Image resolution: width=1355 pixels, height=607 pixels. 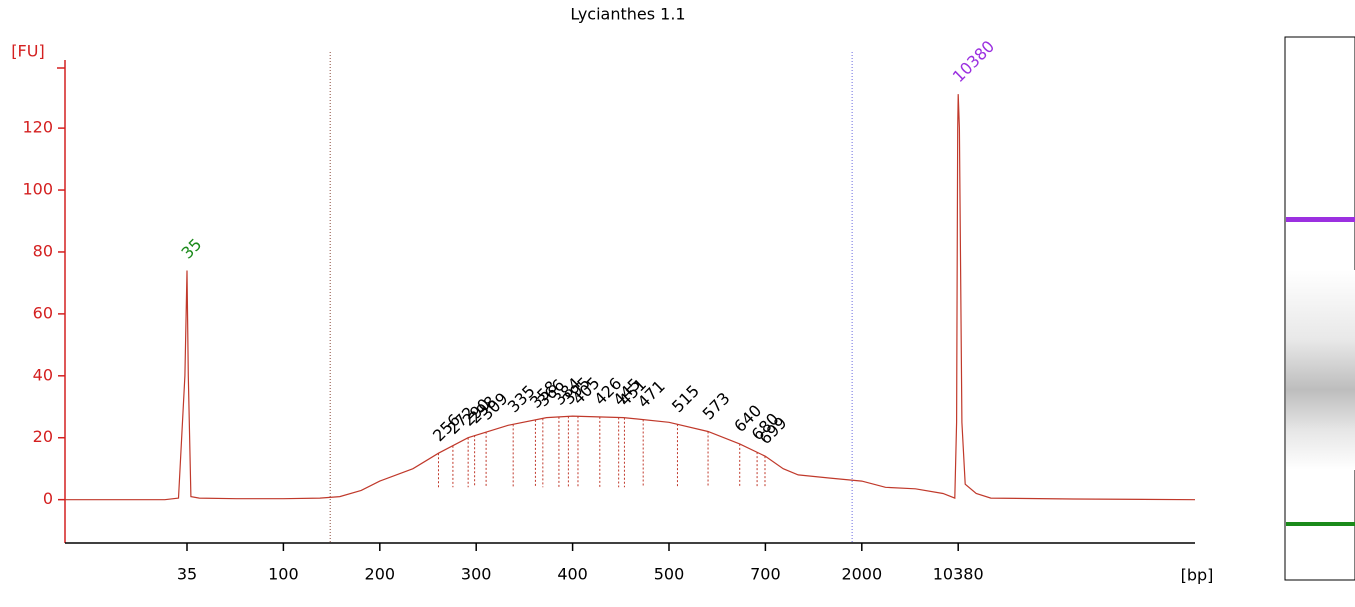 What do you see at coordinates (43, 312) in the screenshot?
I see `y-tick-label: 60` at bounding box center [43, 312].